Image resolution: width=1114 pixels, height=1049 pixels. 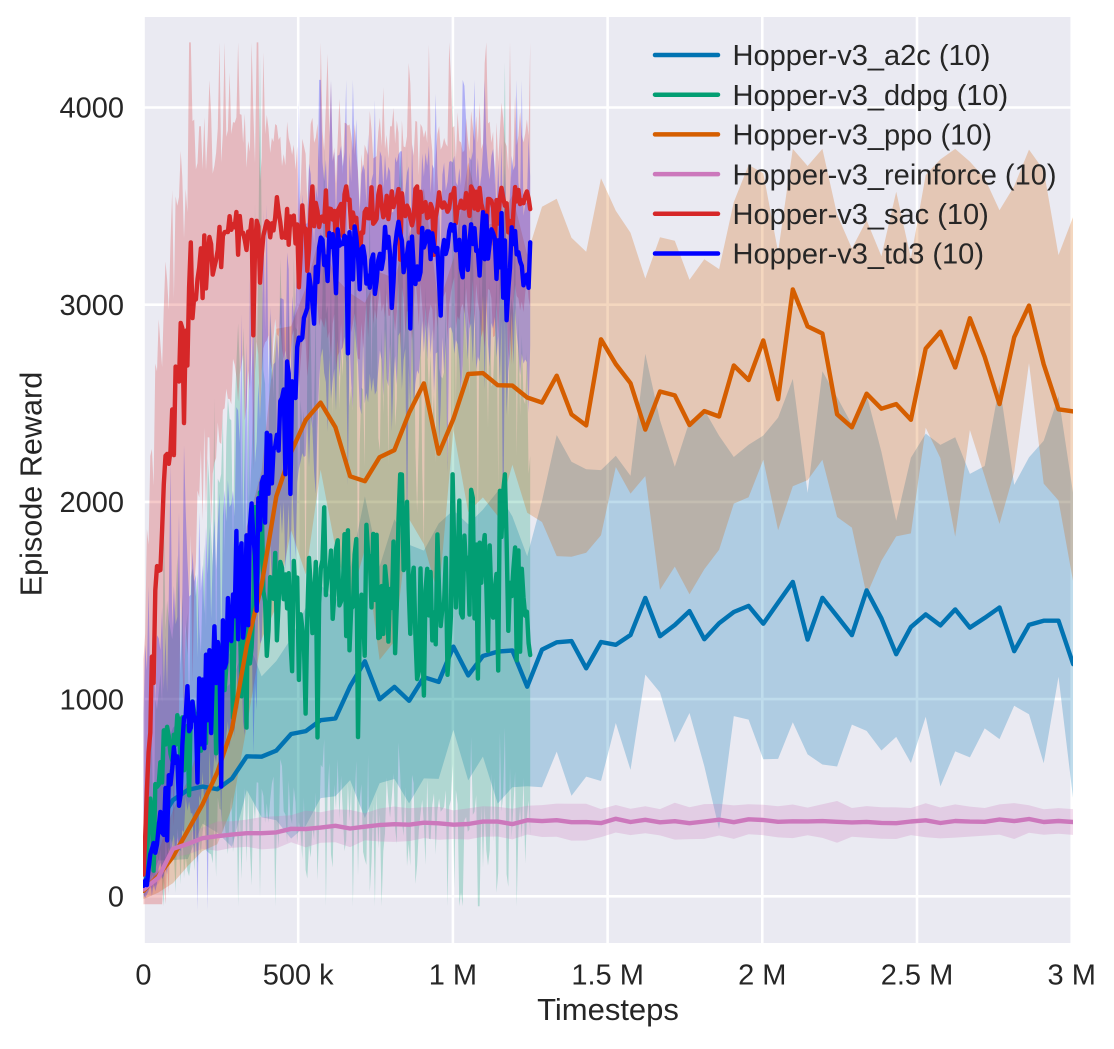 What do you see at coordinates (91, 306) in the screenshot?
I see `svg-text: 3000` at bounding box center [91, 306].